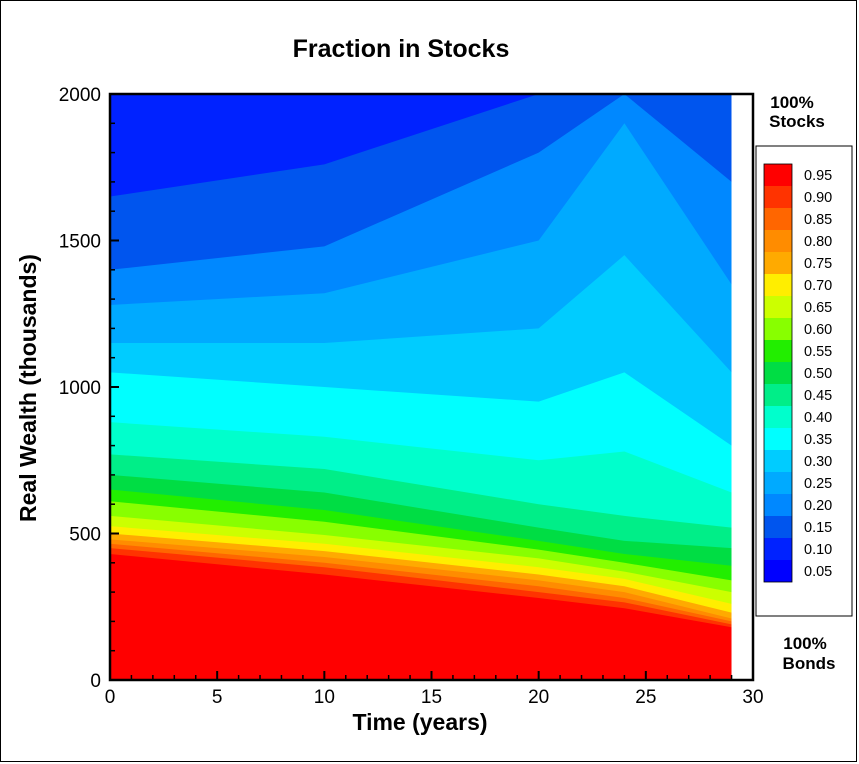 This screenshot has width=859, height=764. I want to click on contour-band-0.95, so click(421, 617).